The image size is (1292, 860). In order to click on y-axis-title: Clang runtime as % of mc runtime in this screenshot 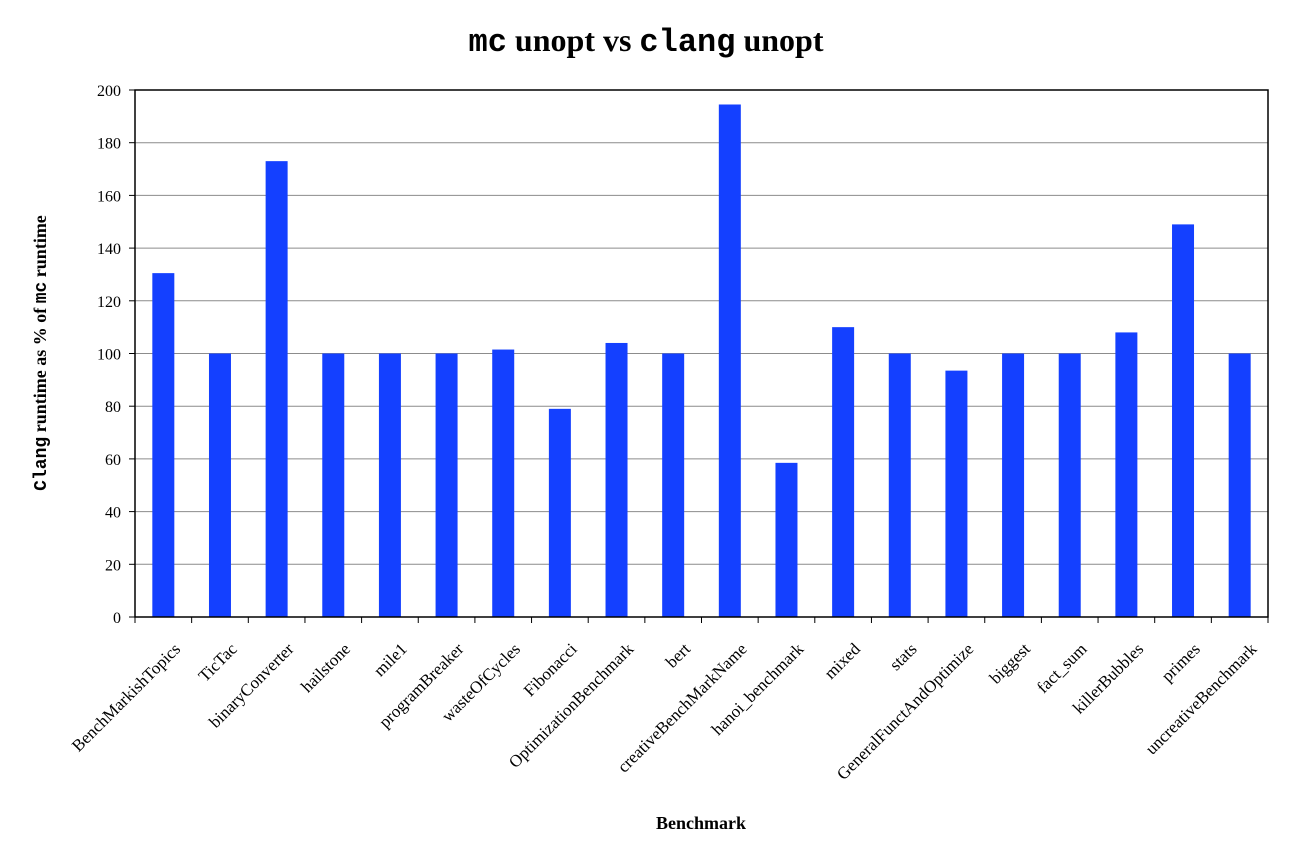, I will do `click(41, 353)`.